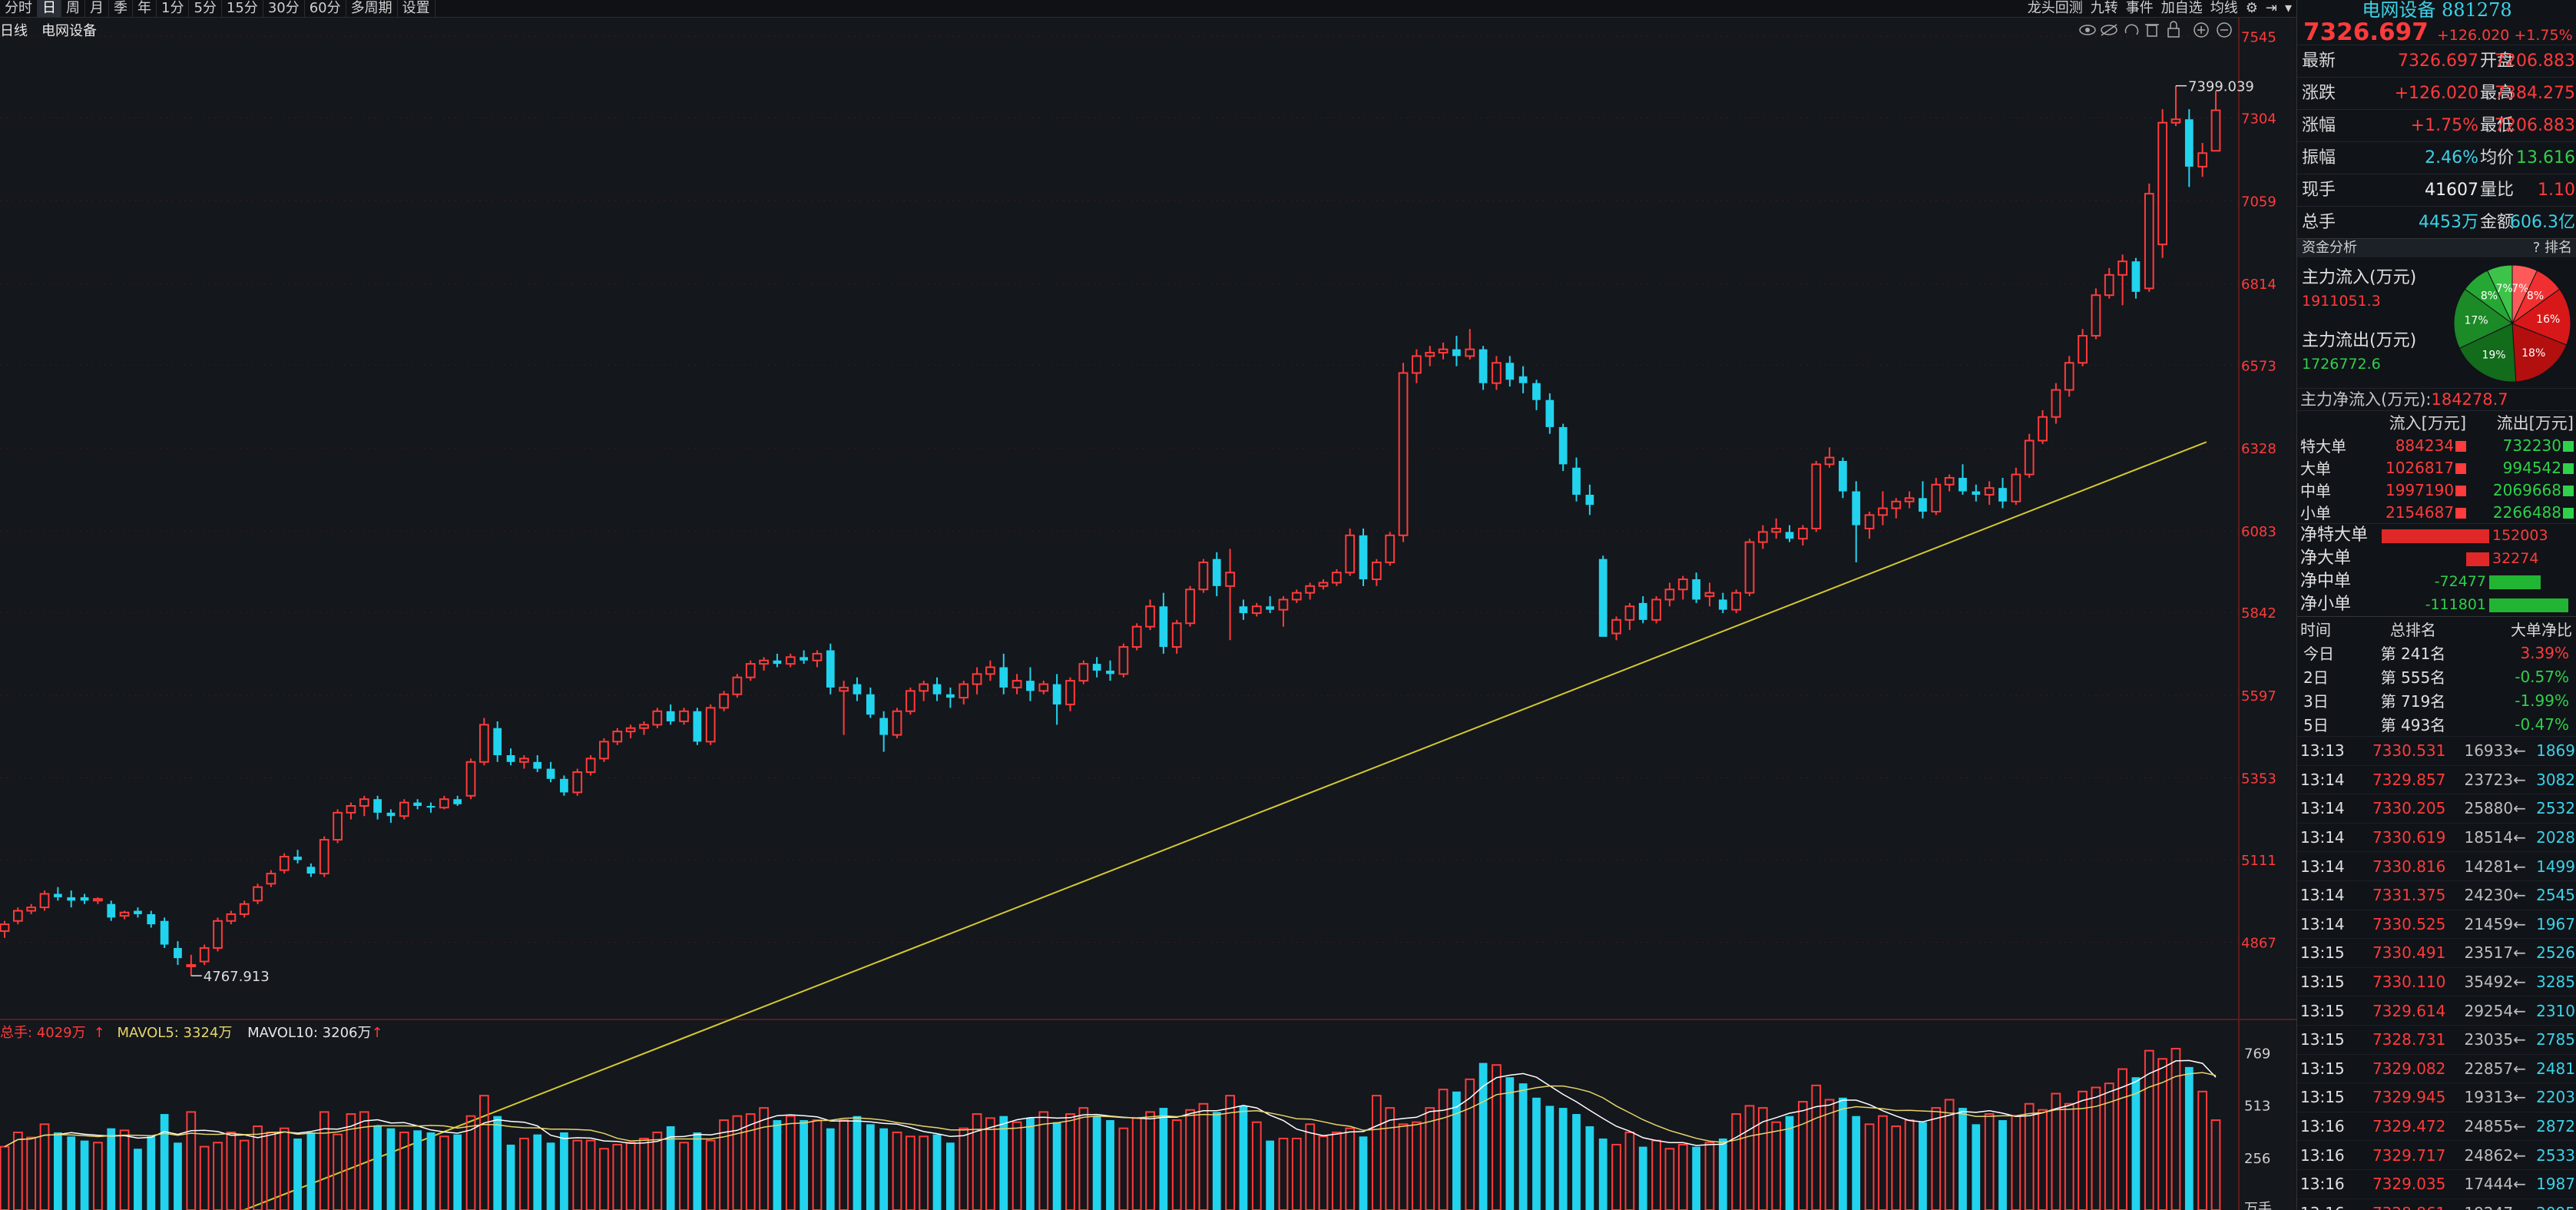  I want to click on period-tab: 周, so click(73, 8).